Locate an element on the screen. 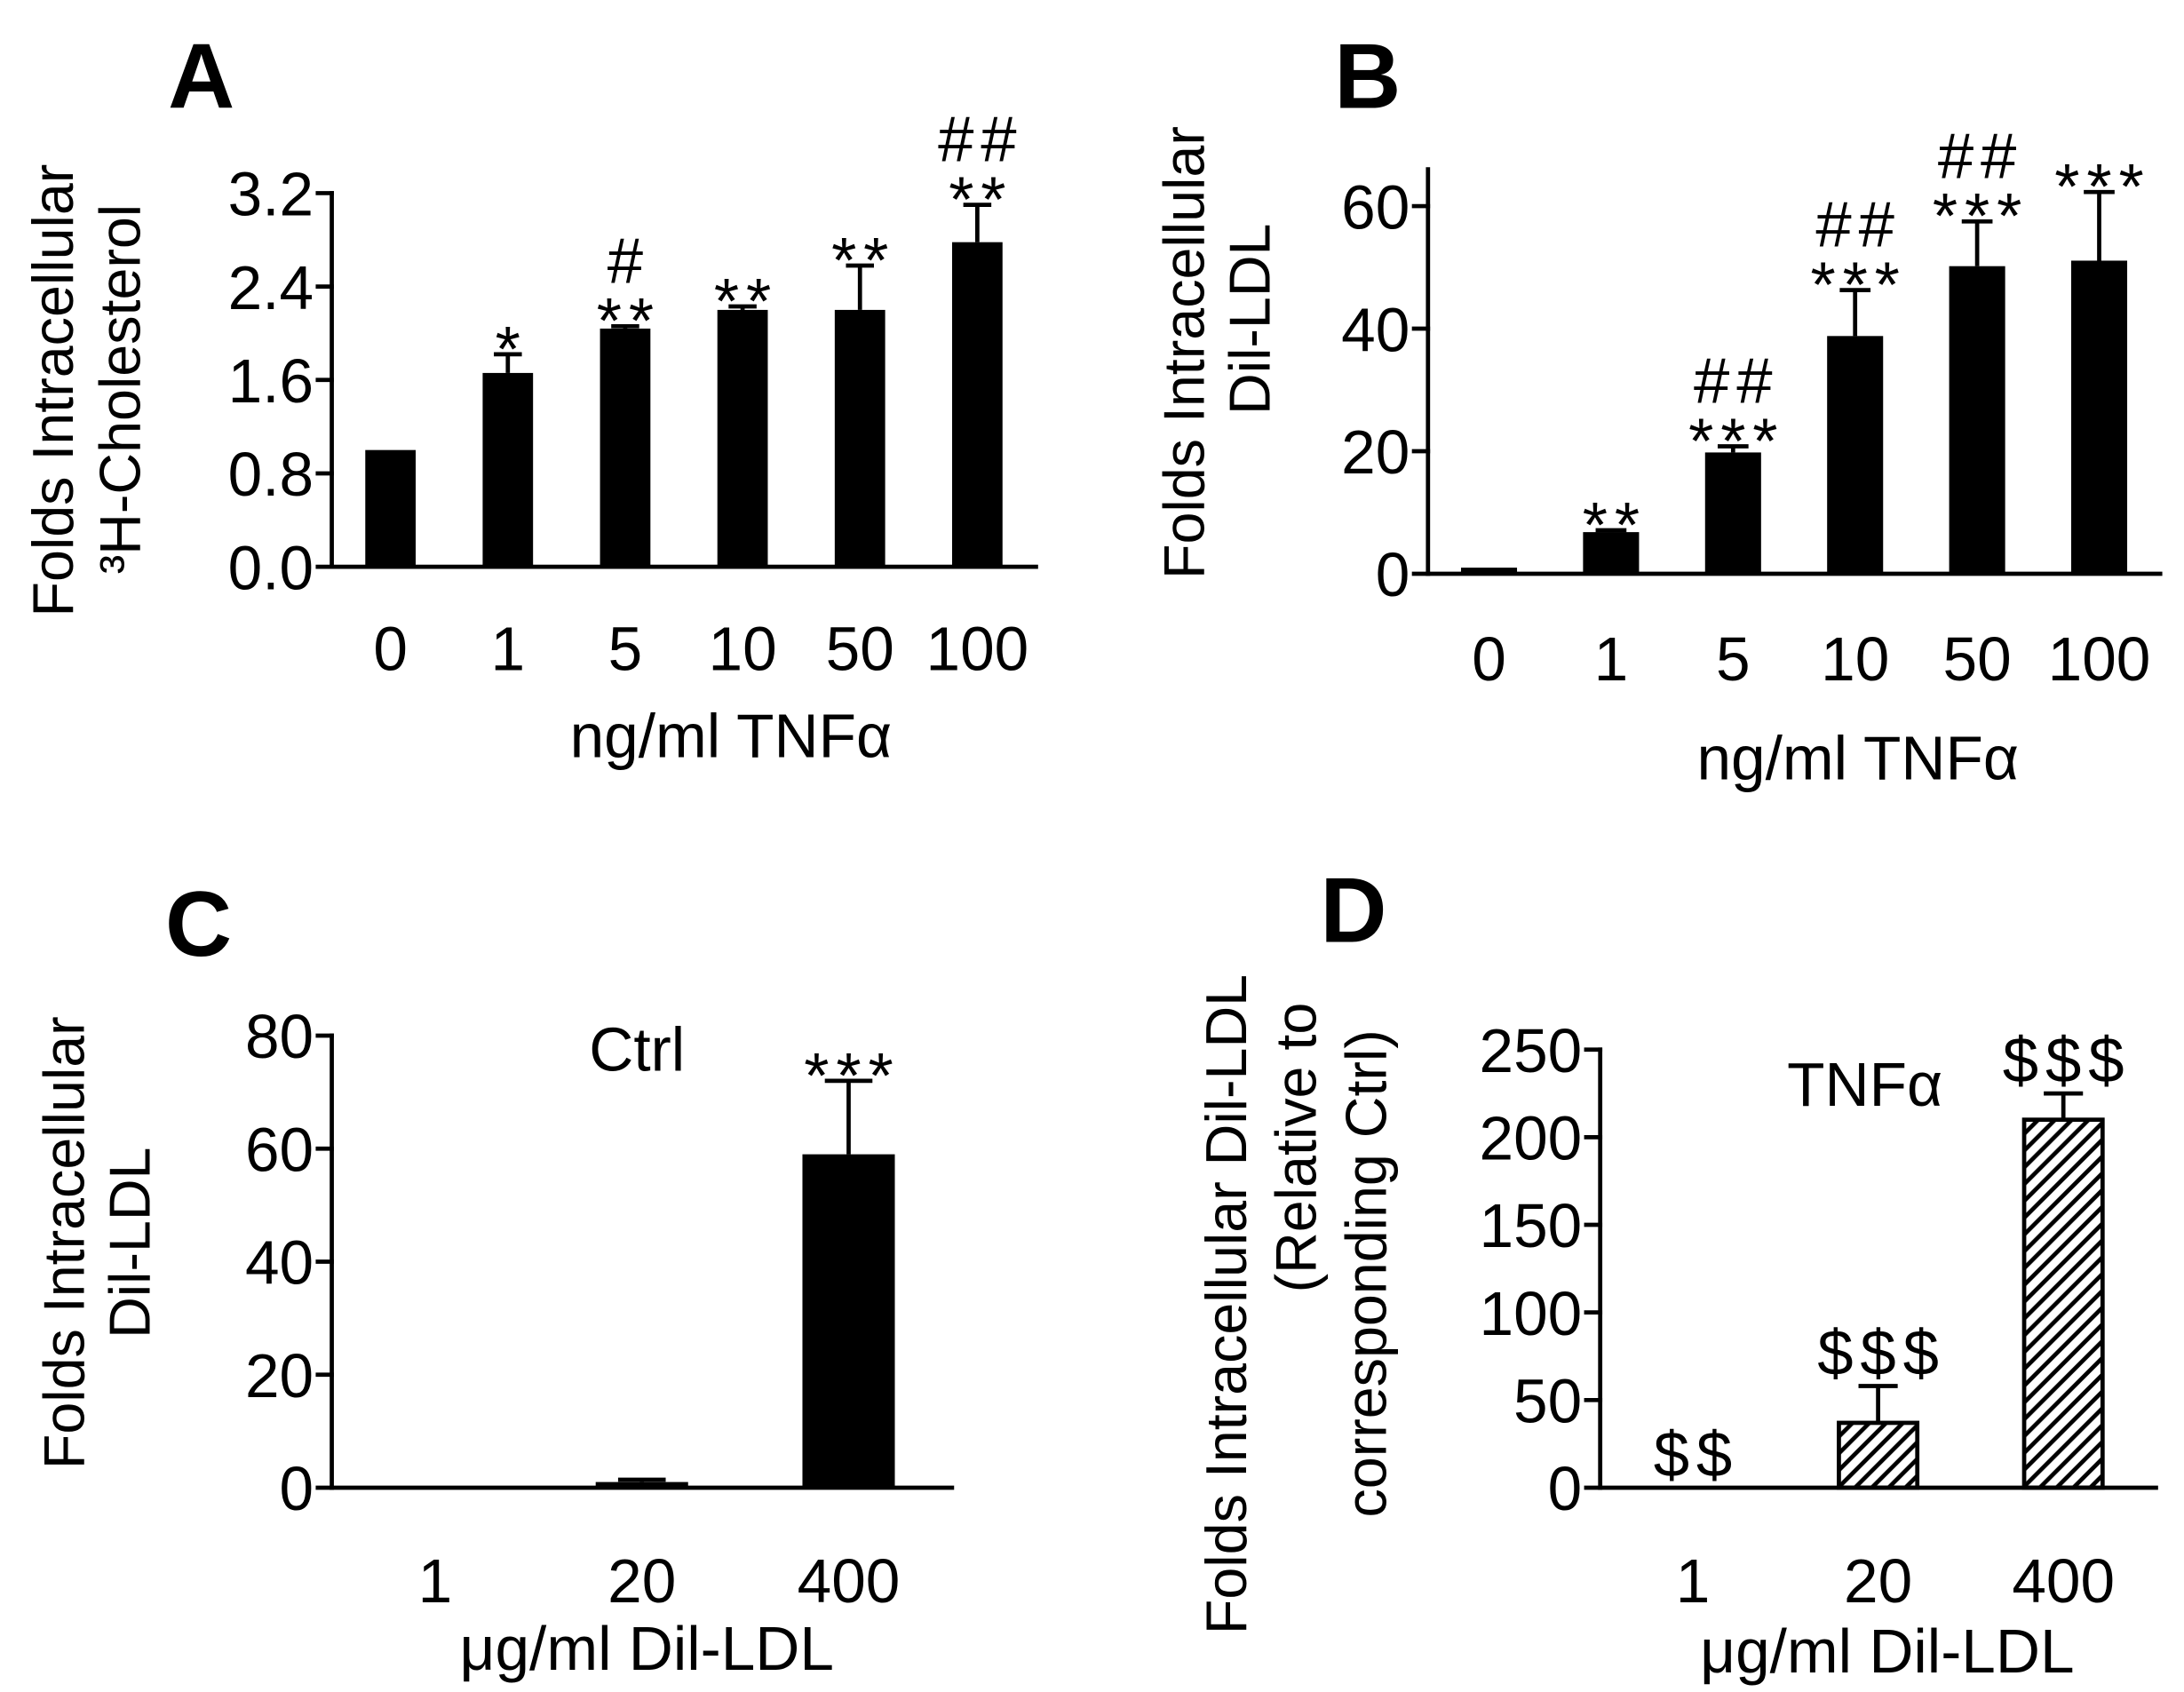 This screenshot has width=2184, height=1692. y-tick-label: 0.0 is located at coordinates (271, 567).